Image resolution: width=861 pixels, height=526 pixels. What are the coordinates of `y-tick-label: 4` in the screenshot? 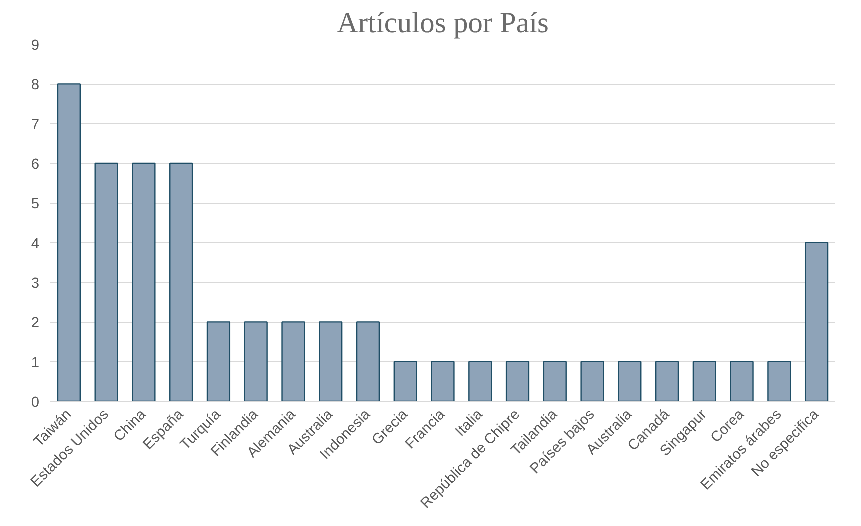 It's located at (35, 244).